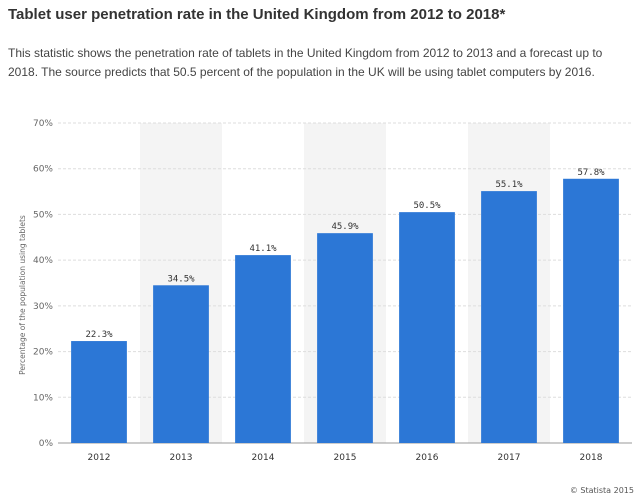 The image size is (640, 499). Describe the element at coordinates (591, 458) in the screenshot. I see `x-tick-label-2018: 2018` at that location.